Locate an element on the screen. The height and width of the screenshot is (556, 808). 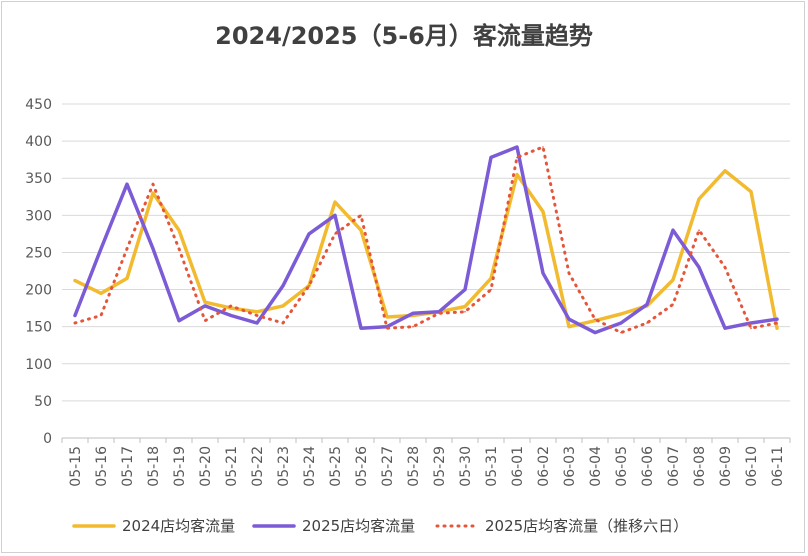
x-tick-label: 05-22 is located at coordinates (258, 466).